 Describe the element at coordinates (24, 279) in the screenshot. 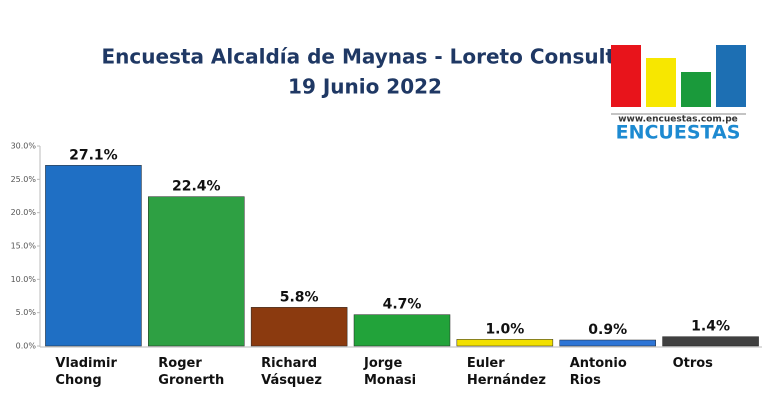

I see `y-tick-label: 10.0%` at that location.